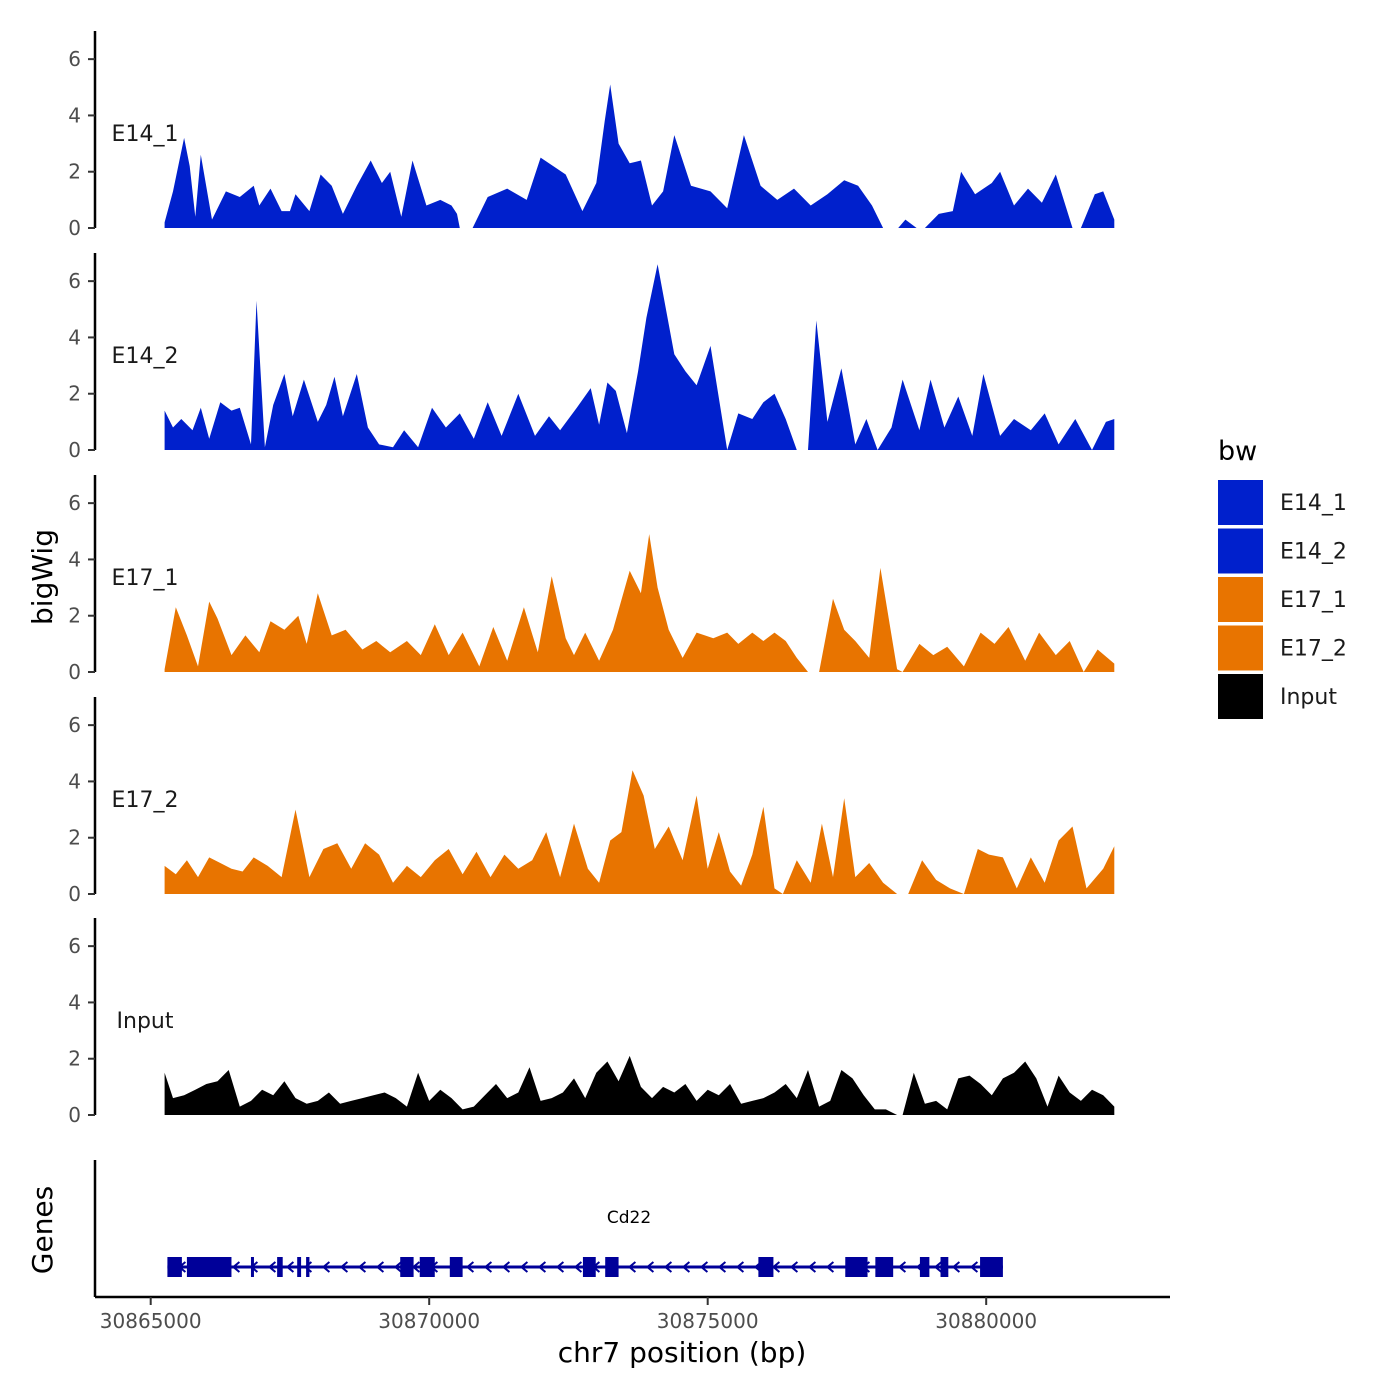 Image resolution: width=1400 pixels, height=1400 pixels. What do you see at coordinates (145, 800) in the screenshot?
I see `track-label: E17_2` at bounding box center [145, 800].